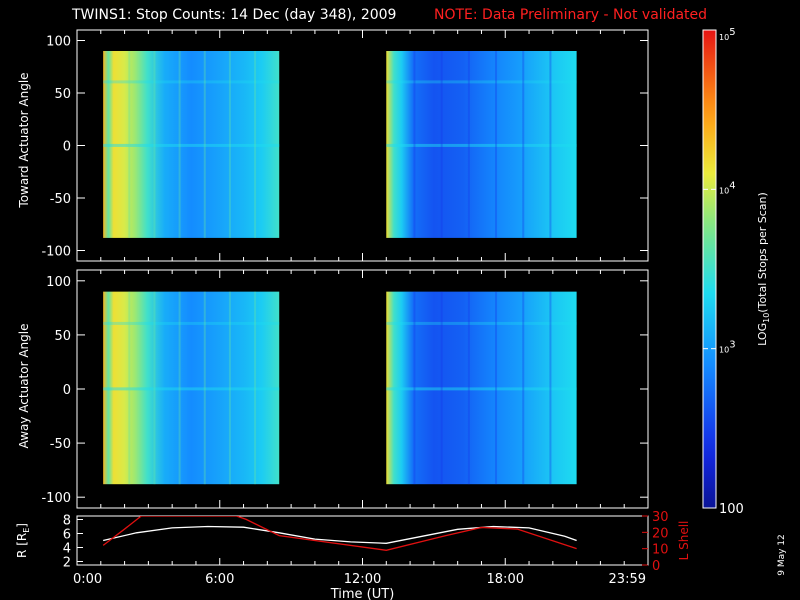 This screenshot has height=600, width=800. I want to click on colorbar, so click(709, 269).